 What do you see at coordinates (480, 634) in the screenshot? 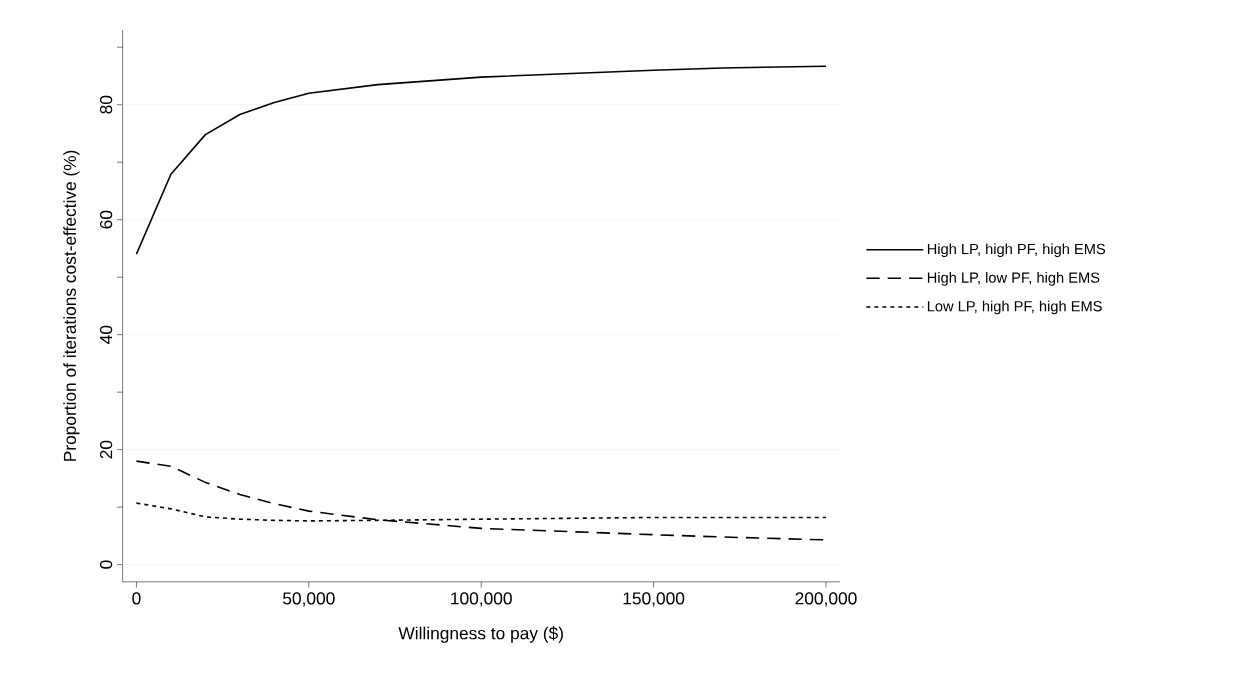
I see `x-axis-title: Willingness to pay ($)` at bounding box center [480, 634].